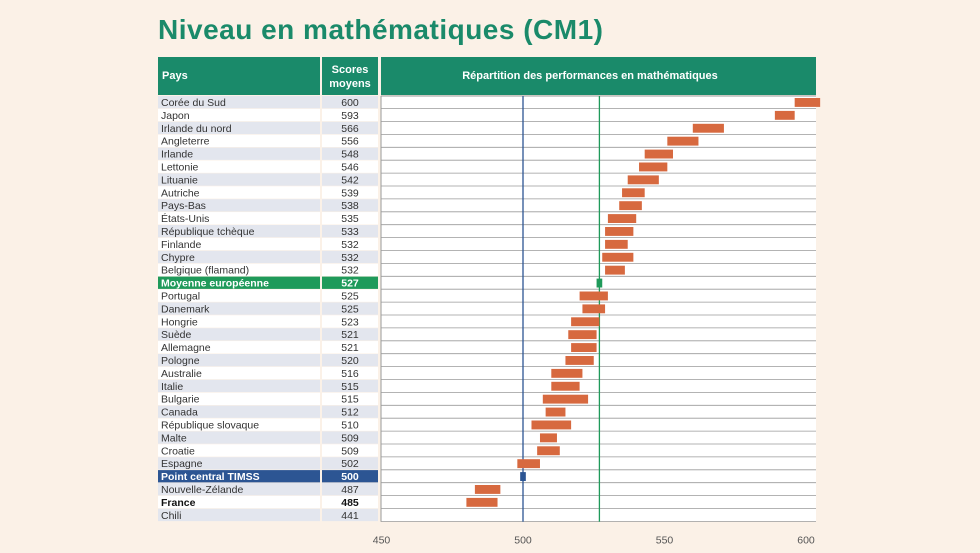 This screenshot has width=980, height=553. I want to click on score-label-allemagne: 521, so click(350, 348).